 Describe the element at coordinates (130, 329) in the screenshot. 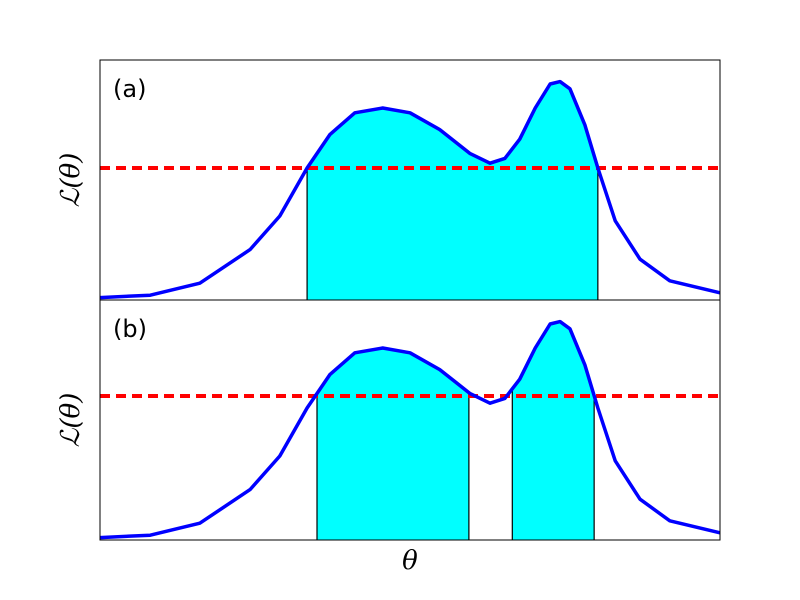

I see `panel-label: (b)` at that location.